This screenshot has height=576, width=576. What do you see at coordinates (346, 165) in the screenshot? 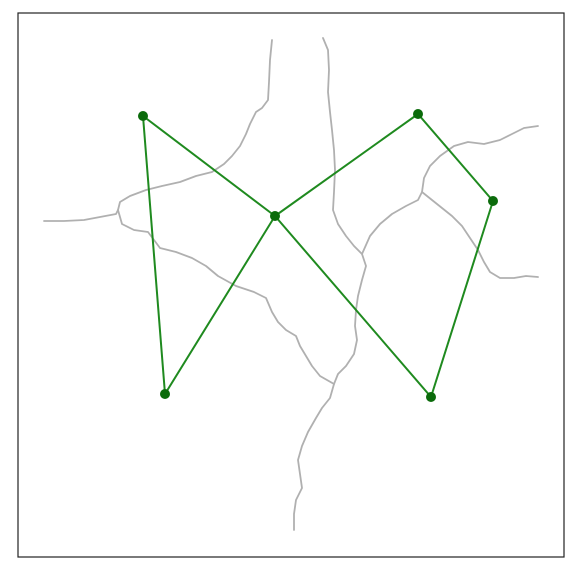
I see `edge-n2-n3` at bounding box center [346, 165].